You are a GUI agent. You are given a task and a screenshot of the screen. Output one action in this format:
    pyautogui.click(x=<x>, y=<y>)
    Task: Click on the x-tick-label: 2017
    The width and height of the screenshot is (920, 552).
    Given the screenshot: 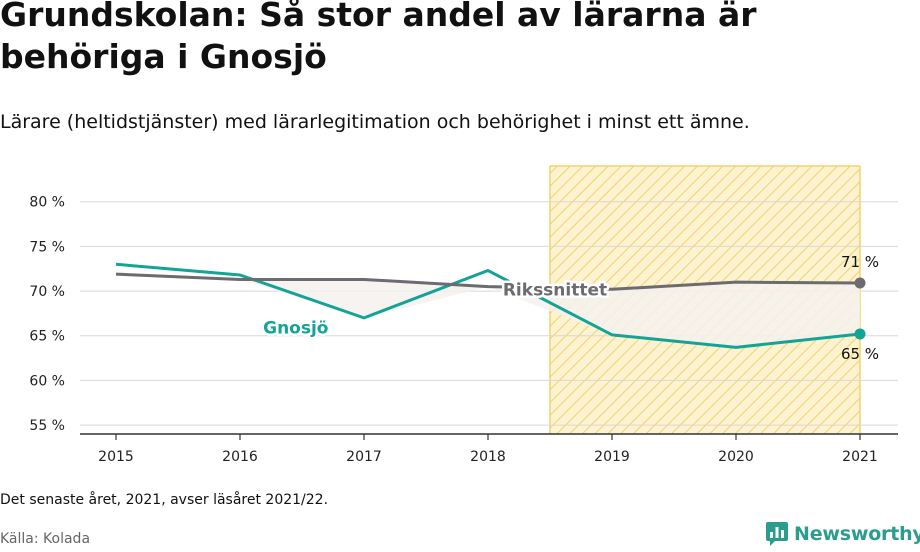 What is the action you would take?
    pyautogui.click(x=364, y=457)
    